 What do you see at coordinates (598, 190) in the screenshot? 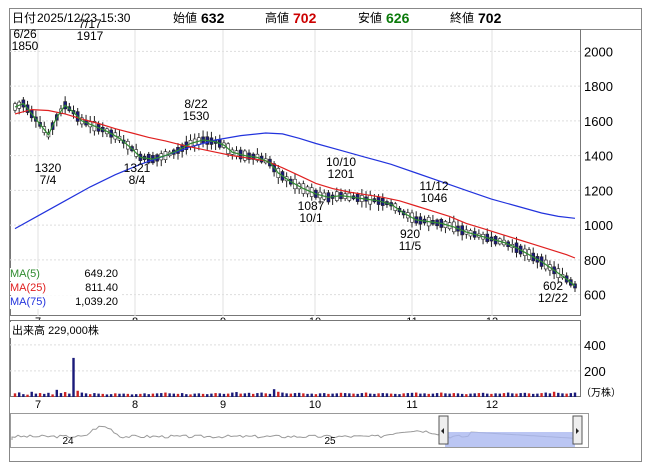
I see `price-tick-label: 1200` at bounding box center [598, 190].